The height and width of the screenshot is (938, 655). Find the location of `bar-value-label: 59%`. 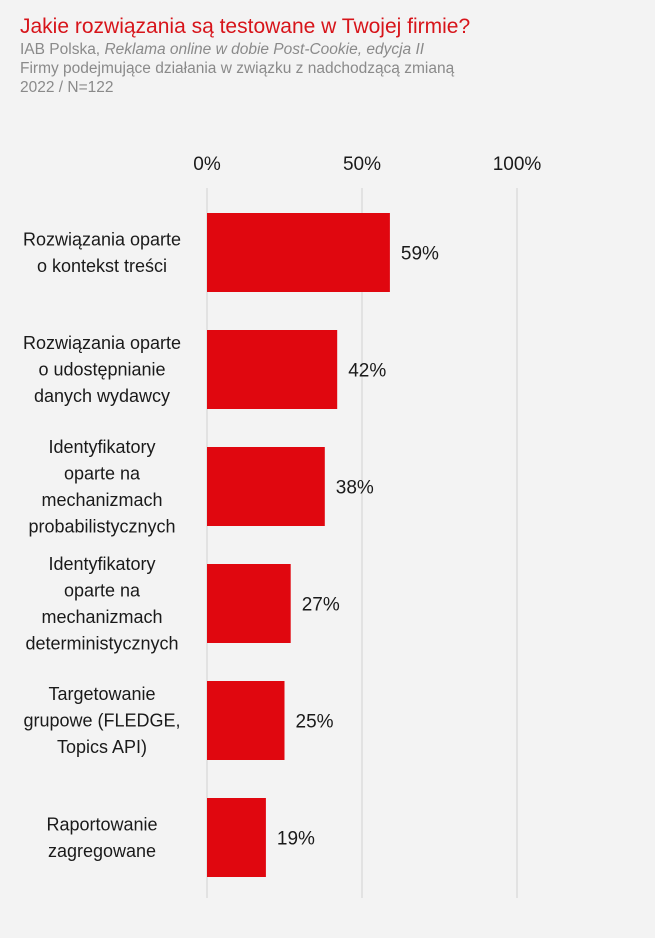

bar-value-label: 59% is located at coordinates (420, 254).